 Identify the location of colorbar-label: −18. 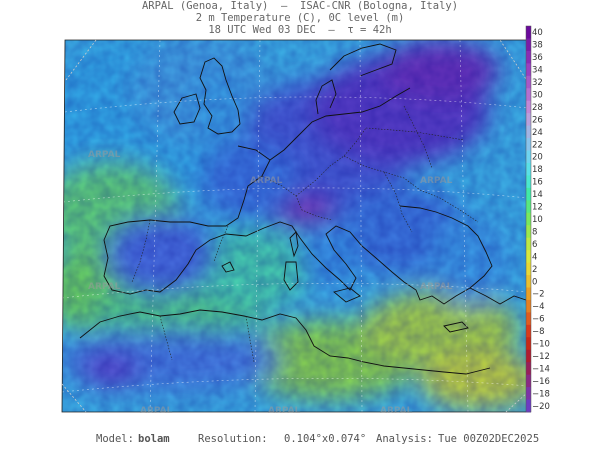
(541, 394).